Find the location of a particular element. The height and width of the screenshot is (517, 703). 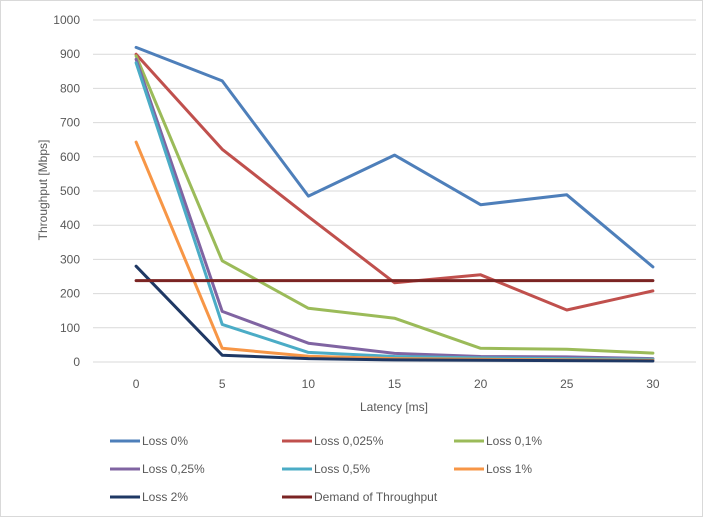

x-tick-labels: 0 5 10 15 20 25 30 is located at coordinates (396, 384).